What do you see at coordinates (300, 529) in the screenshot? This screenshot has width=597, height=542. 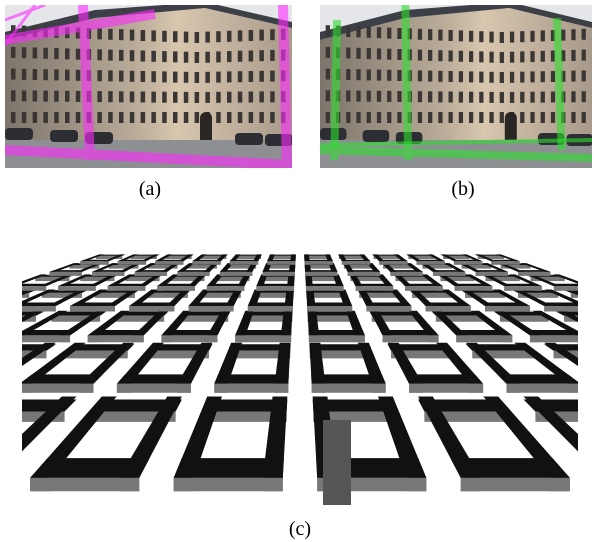 I see `caption-c: (c)` at bounding box center [300, 529].